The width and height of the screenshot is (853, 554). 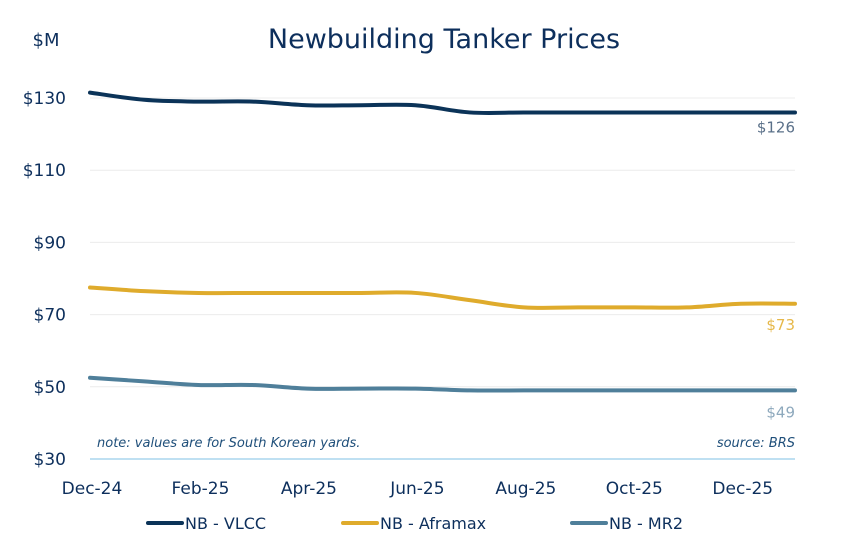 I want to click on legend-label: NB - MR2, so click(x=646, y=523).